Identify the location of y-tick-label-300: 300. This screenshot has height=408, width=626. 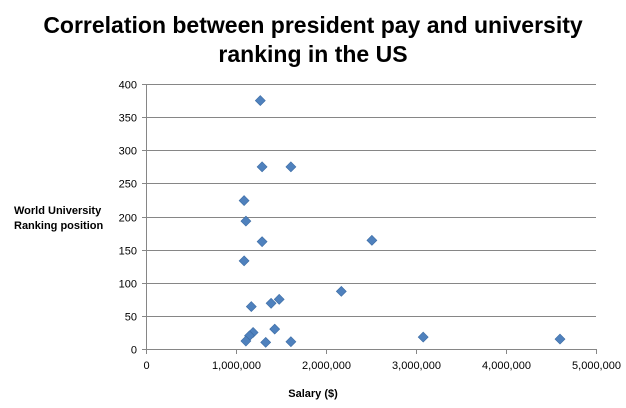
(128, 152).